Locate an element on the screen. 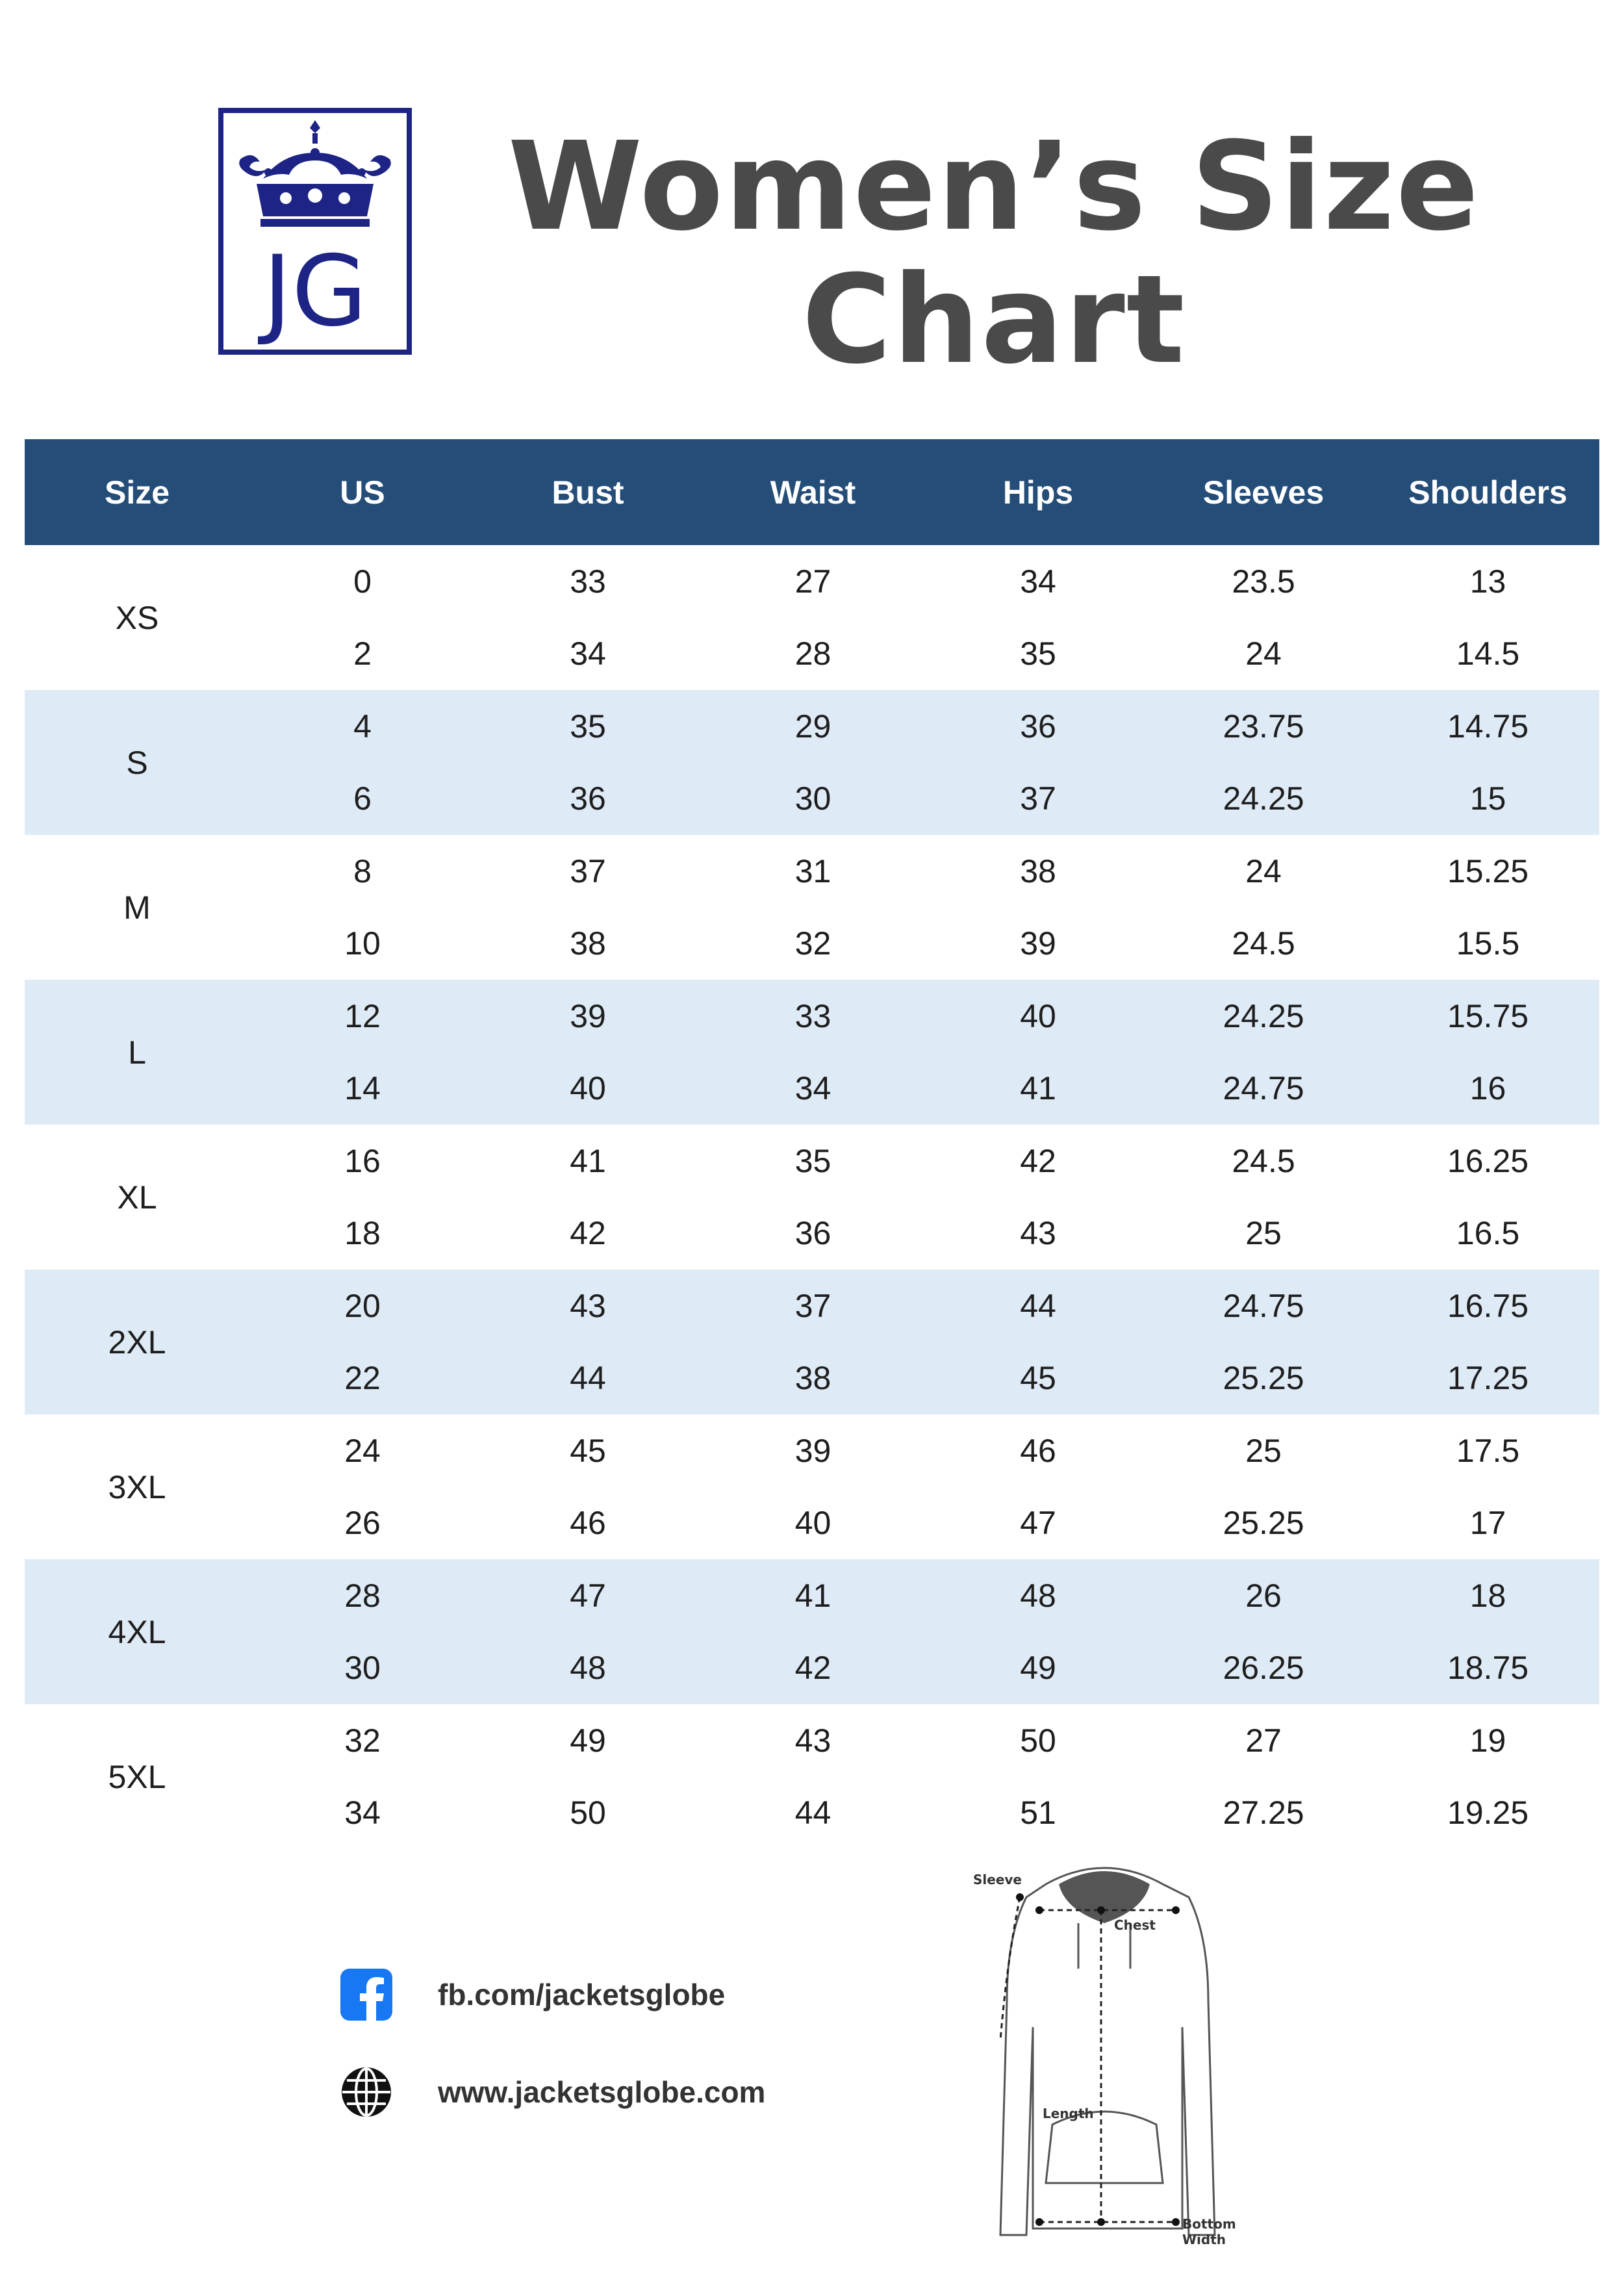 The width and height of the screenshot is (1624, 2274). cell-bust: 33 is located at coordinates (588, 581).